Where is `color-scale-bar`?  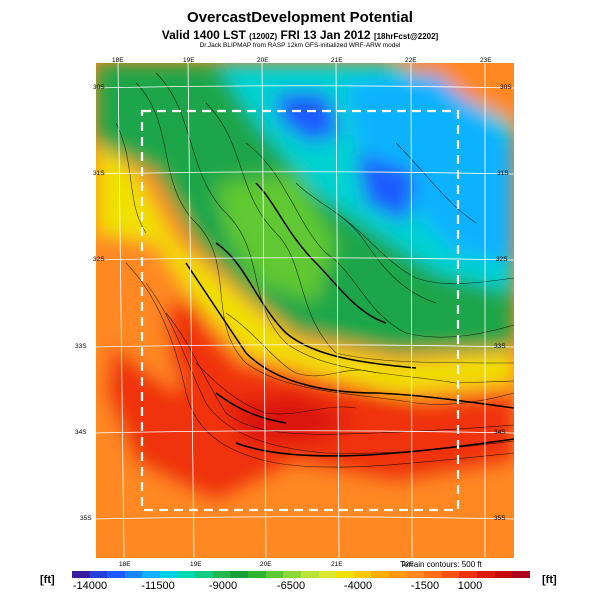 color-scale-bar is located at coordinates (301, 574).